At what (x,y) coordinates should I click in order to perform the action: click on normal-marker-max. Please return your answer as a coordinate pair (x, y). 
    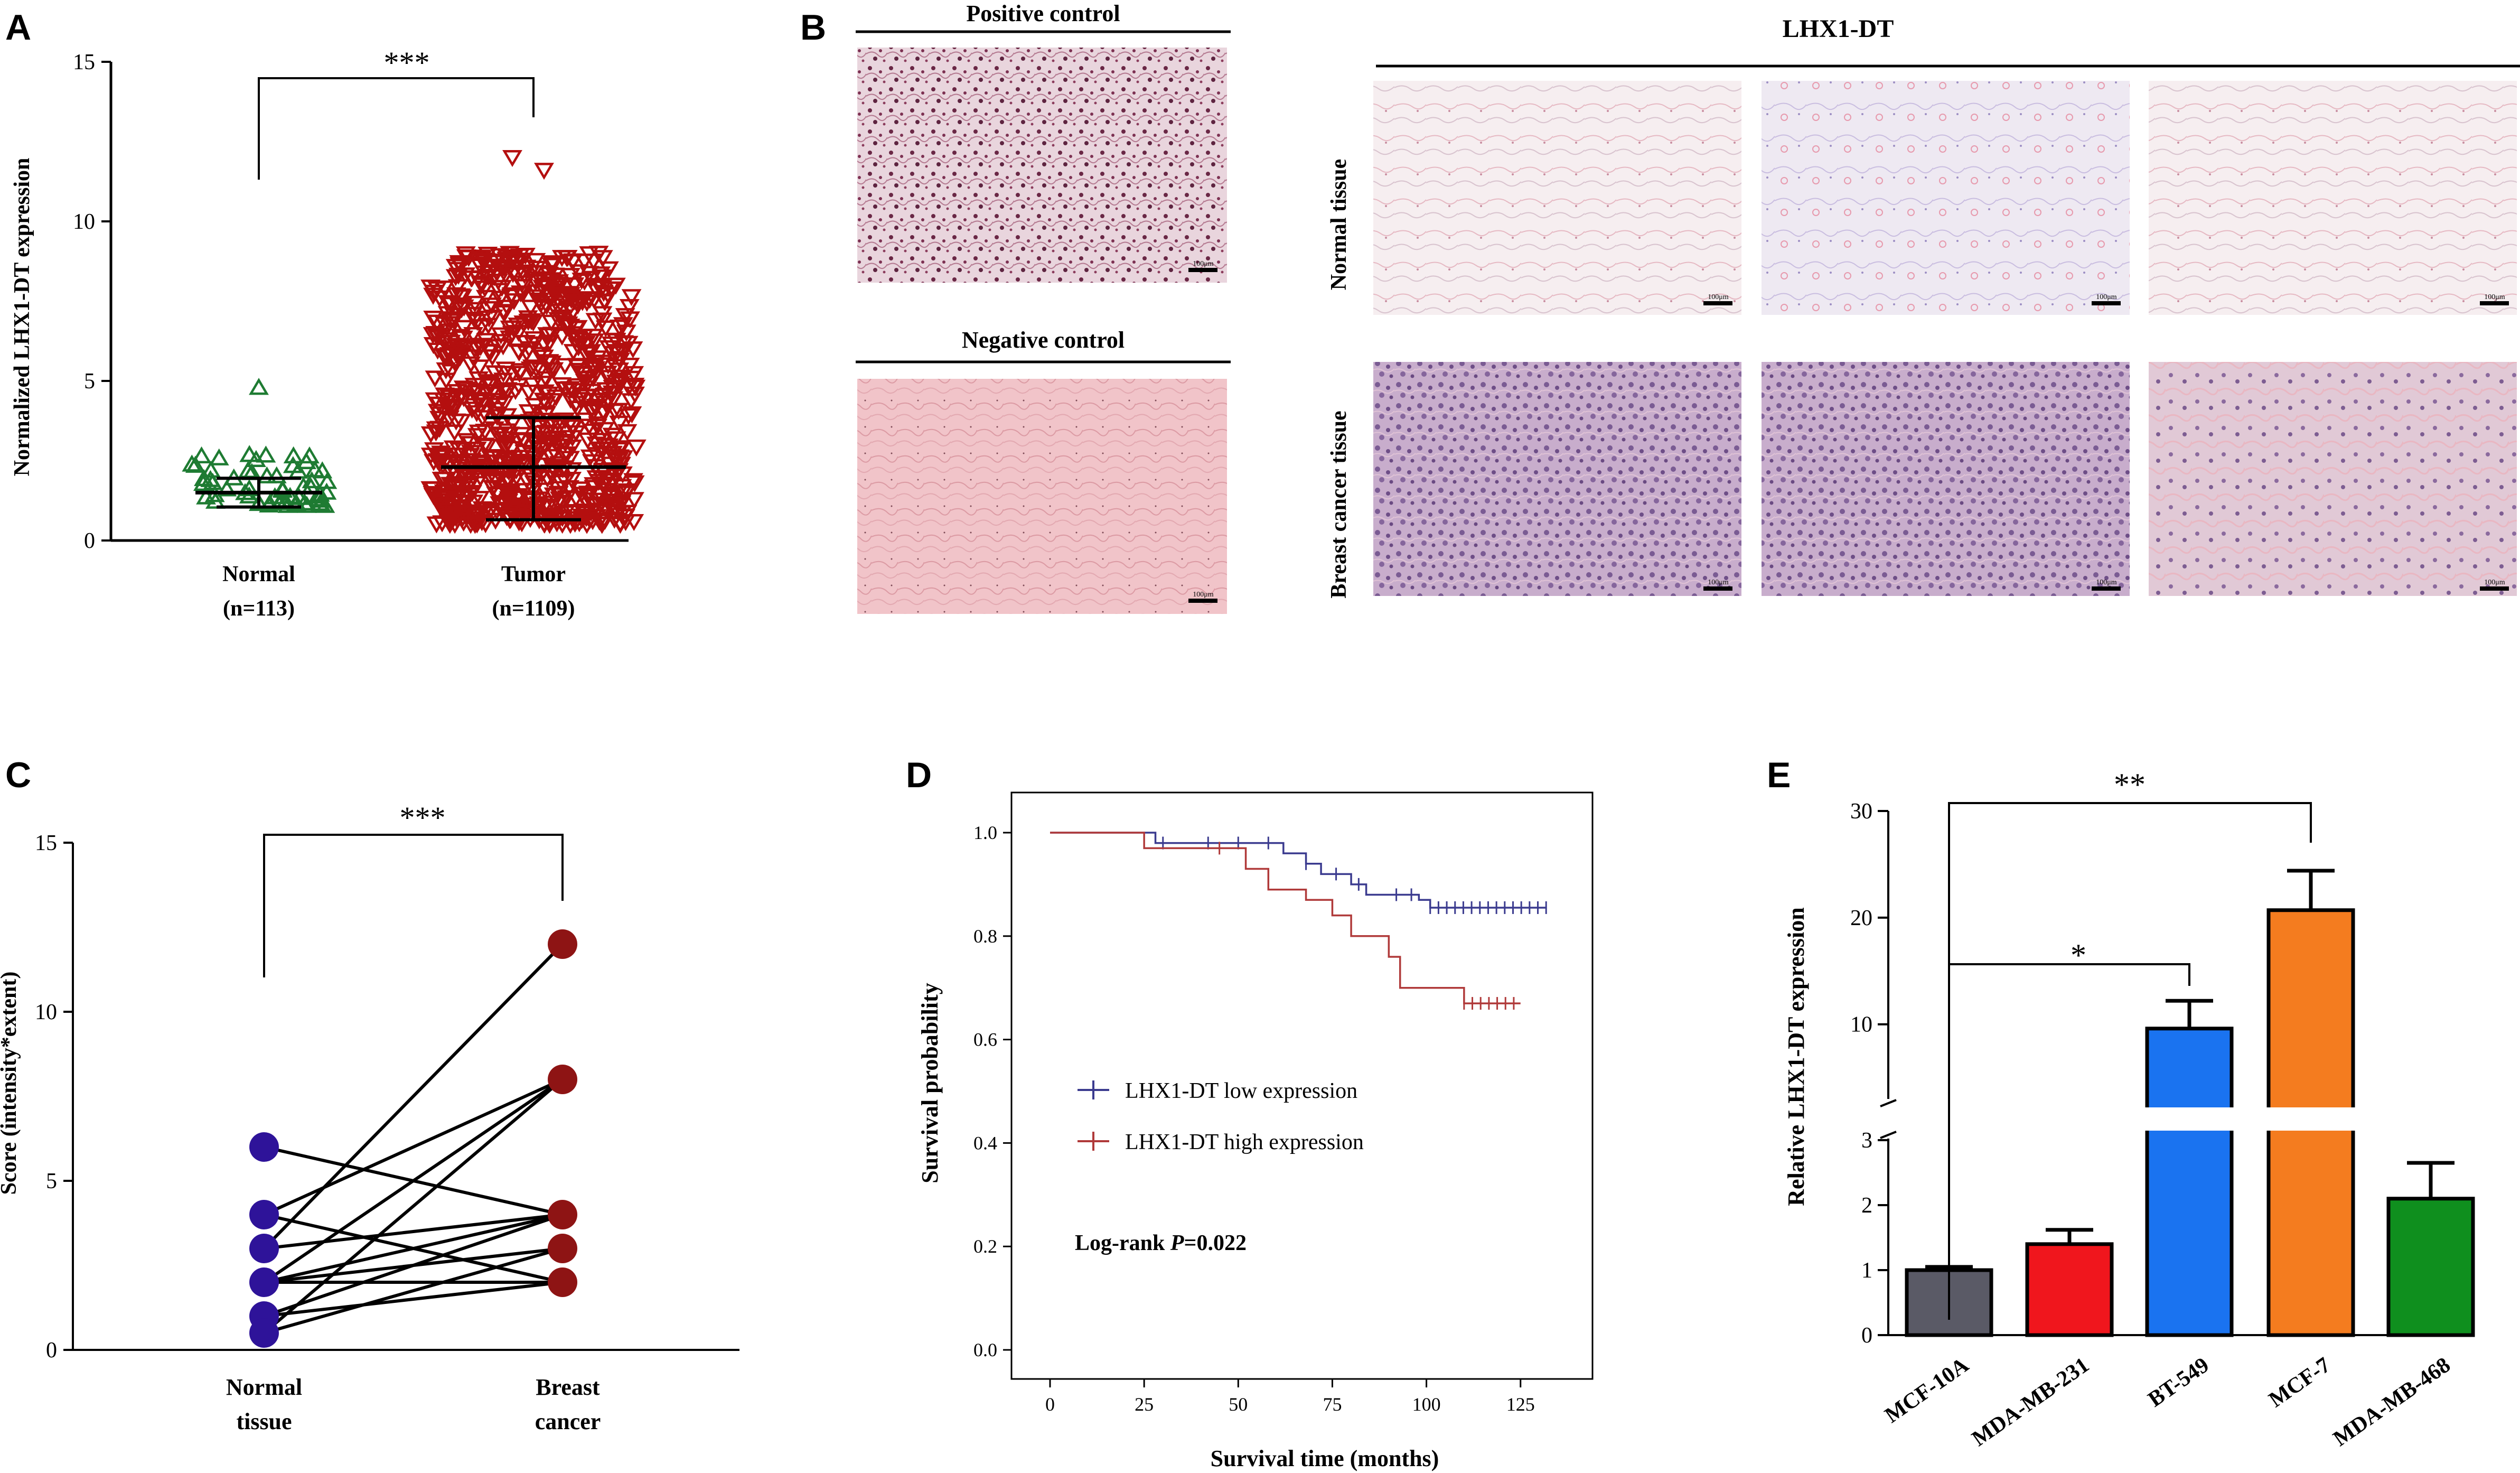
    Looking at the image, I should click on (259, 386).